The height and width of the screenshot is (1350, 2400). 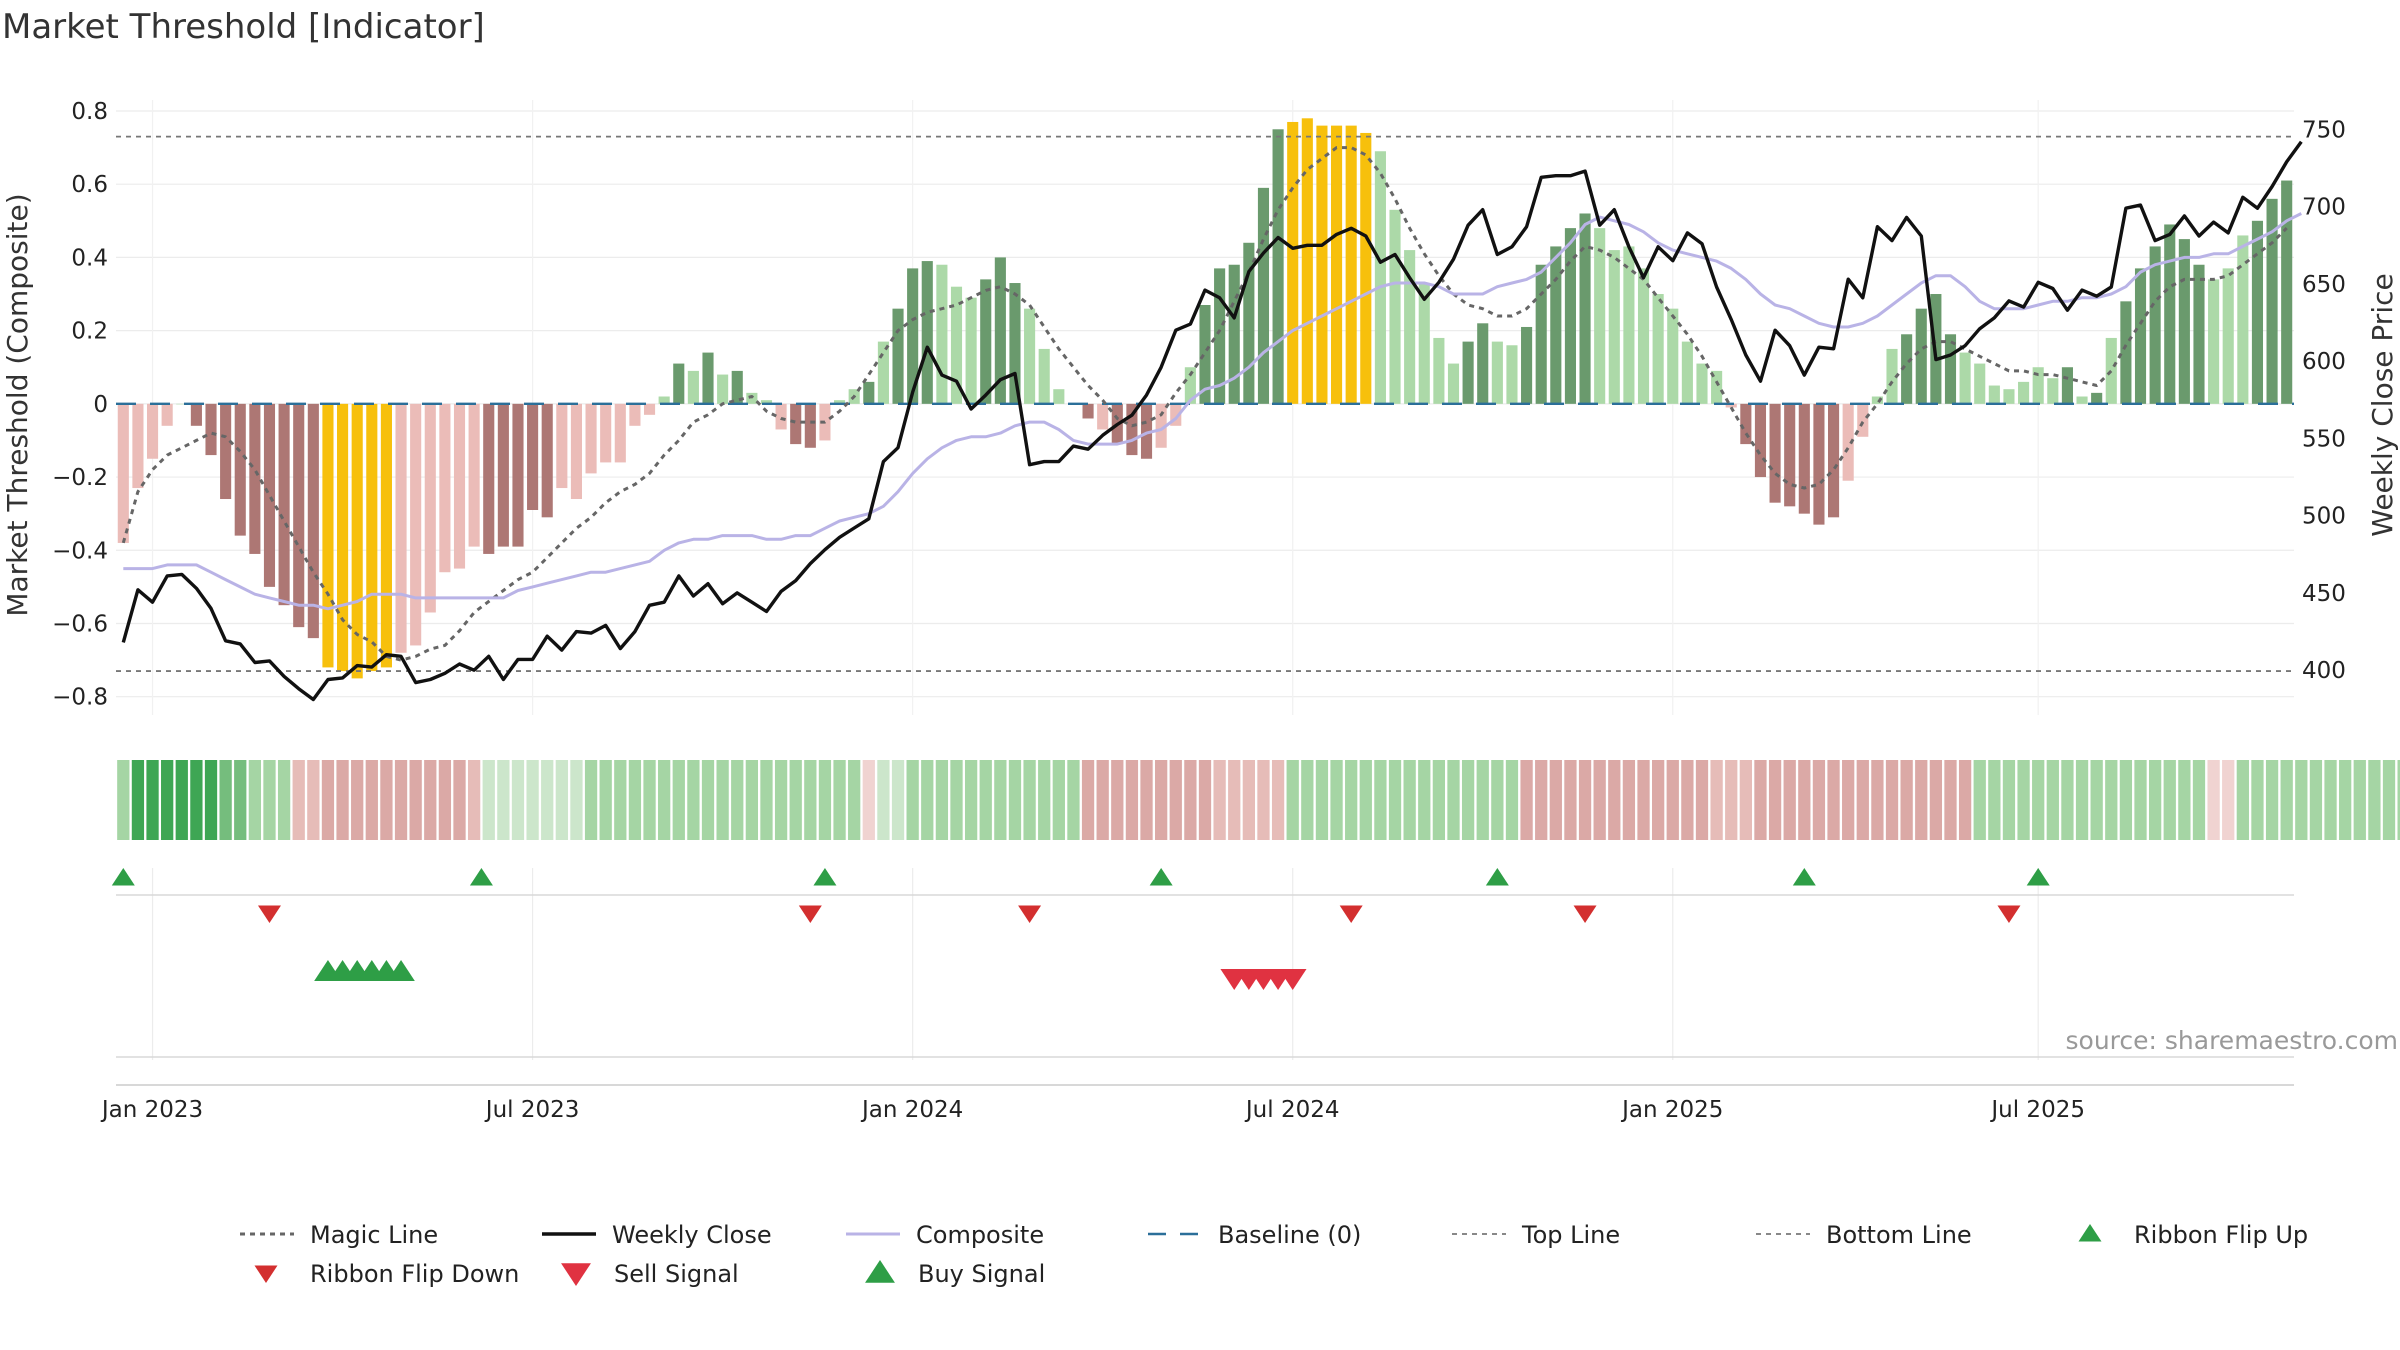 What do you see at coordinates (2324, 517) in the screenshot?
I see `y2-tick-label: 500` at bounding box center [2324, 517].